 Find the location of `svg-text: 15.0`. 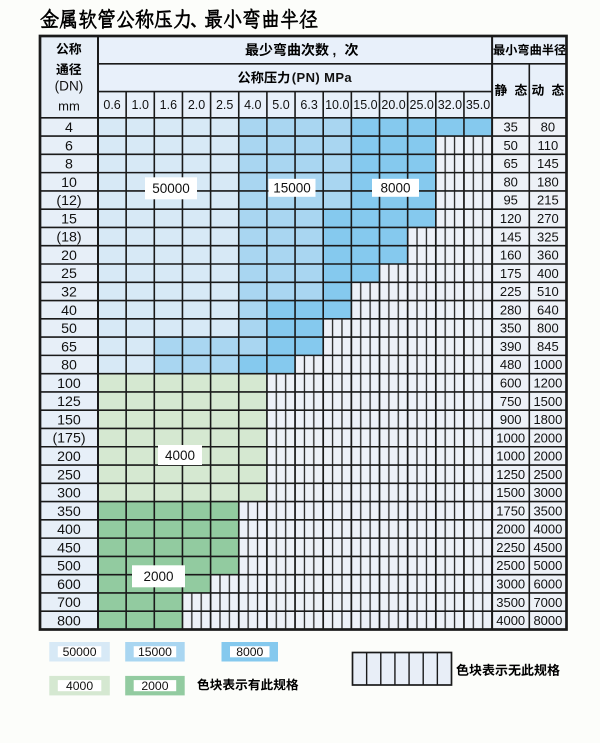

svg-text: 15.0 is located at coordinates (365, 105).